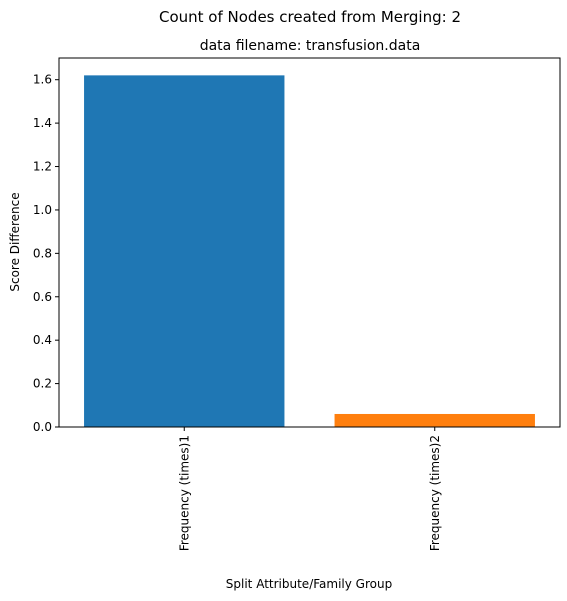 Image resolution: width=567 pixels, height=601 pixels. What do you see at coordinates (309, 489) in the screenshot?
I see `x-axis: Frequency (times)1 Frequency (times)2` at bounding box center [309, 489].